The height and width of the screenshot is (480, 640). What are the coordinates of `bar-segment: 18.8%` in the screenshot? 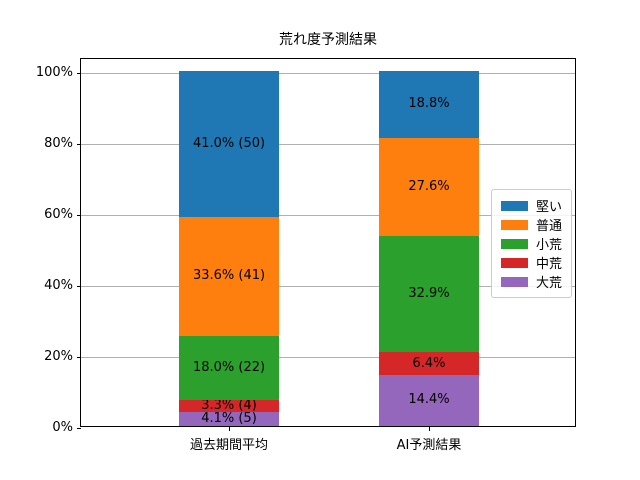 It's located at (429, 104).